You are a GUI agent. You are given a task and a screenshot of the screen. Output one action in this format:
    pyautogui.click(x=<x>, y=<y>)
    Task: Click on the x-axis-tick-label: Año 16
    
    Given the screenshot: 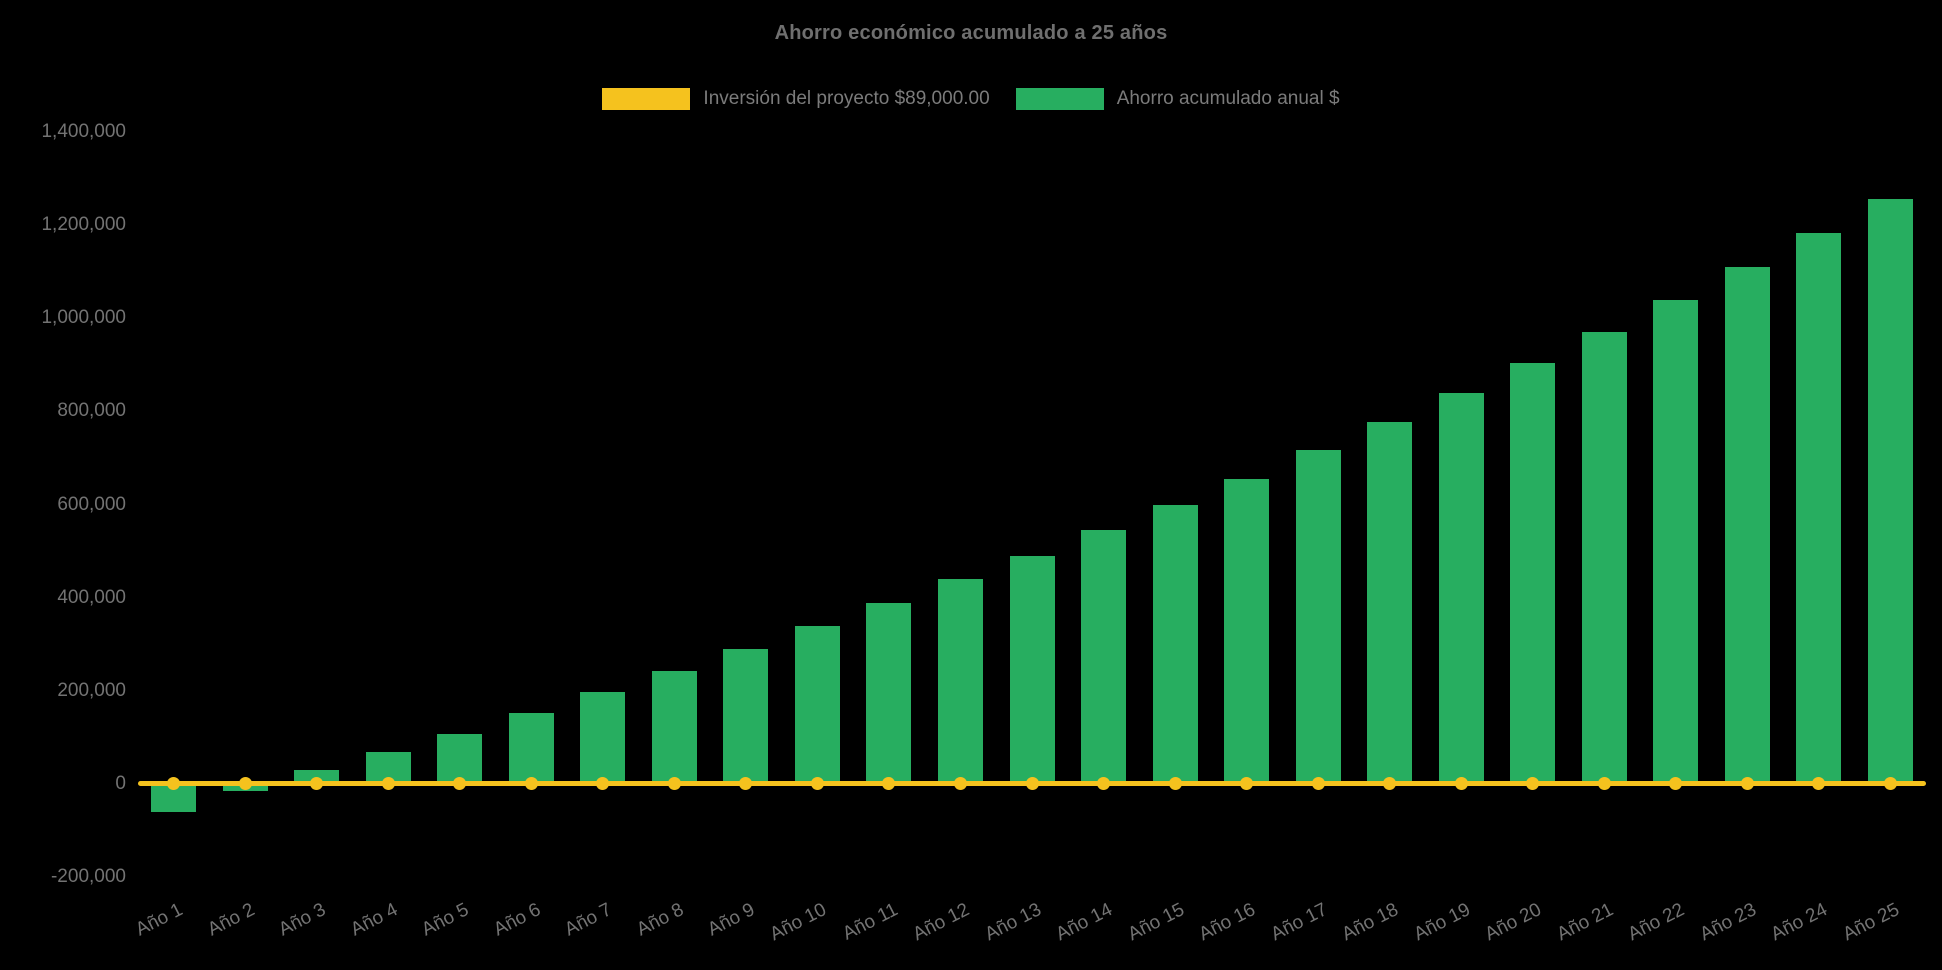 What is the action you would take?
    pyautogui.click(x=1227, y=922)
    